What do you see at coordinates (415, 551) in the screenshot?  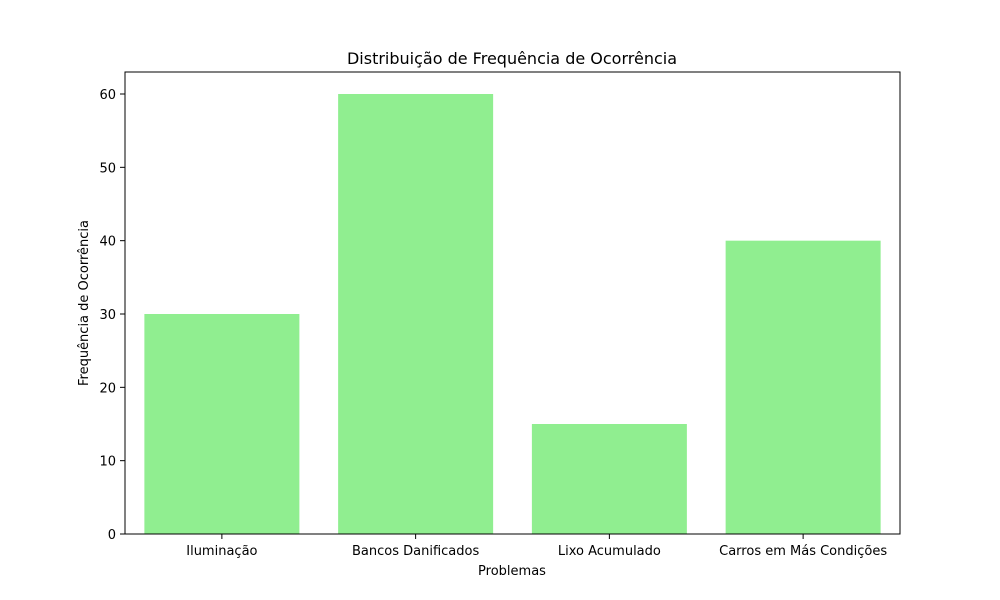 I see `x-tick-label: Bancos Danificados` at bounding box center [415, 551].